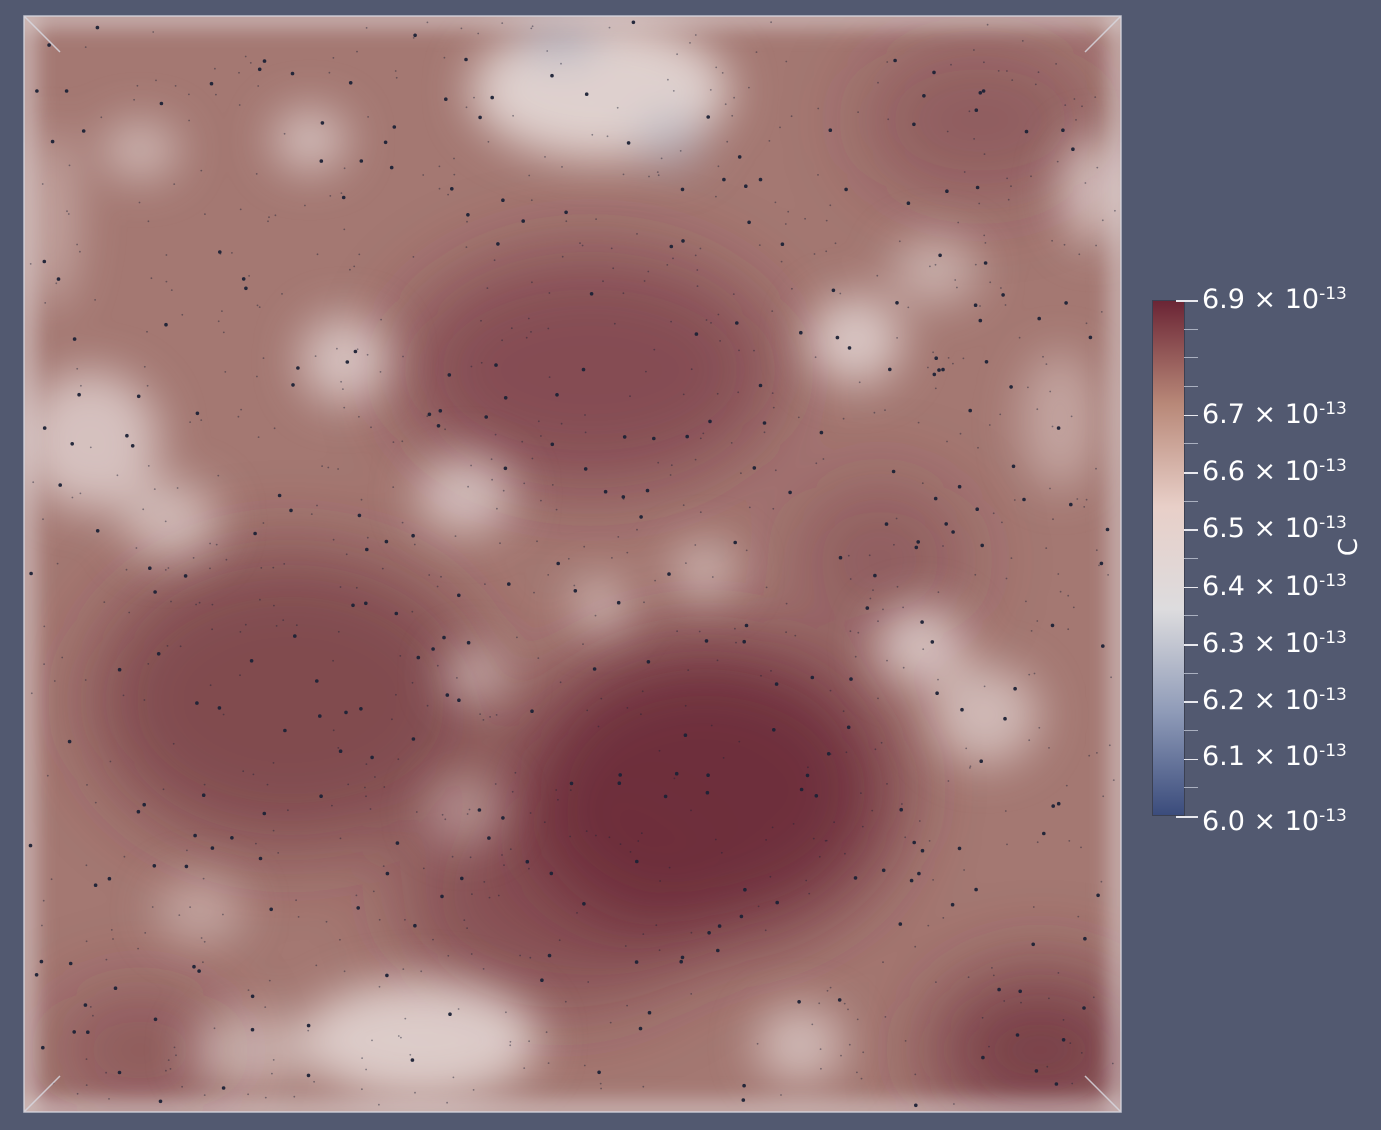  What do you see at coordinates (1274, 529) in the screenshot?
I see `colorbar-tick-label: 6.5 × 10-13` at bounding box center [1274, 529].